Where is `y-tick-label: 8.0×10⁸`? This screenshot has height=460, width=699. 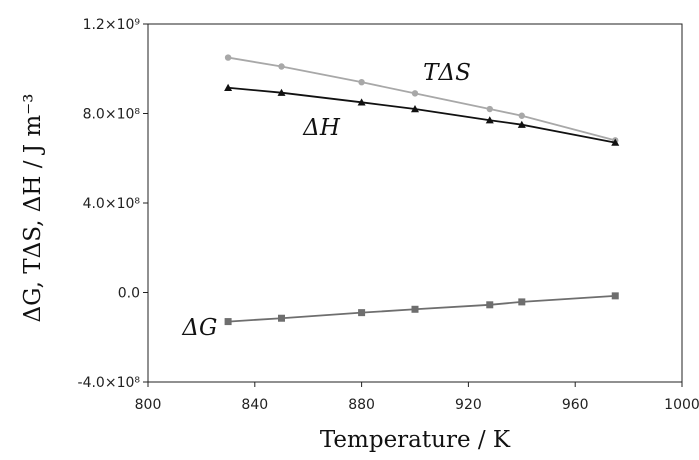
y-tick-label: 8.0×10⁸ is located at coordinates (112, 115).